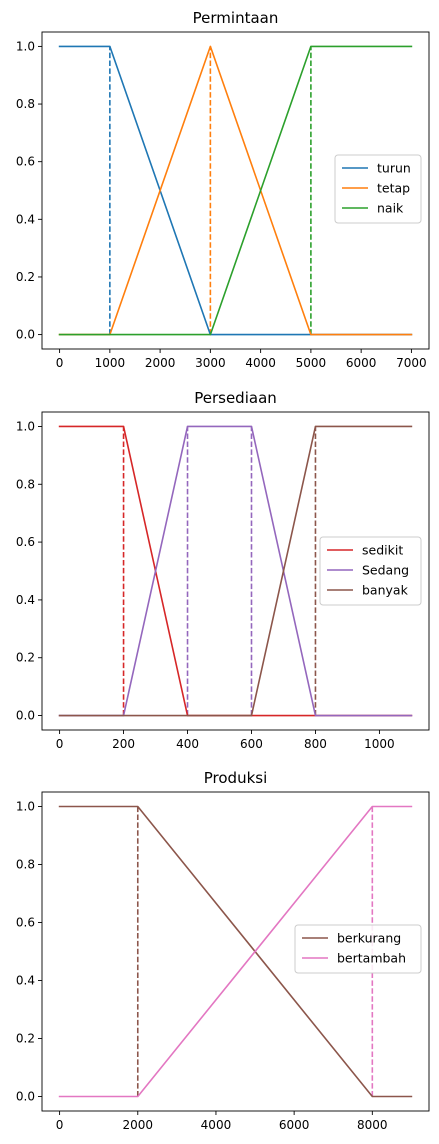 This screenshot has height=1144, width=439. What do you see at coordinates (123, 744) in the screenshot?
I see `x-tick-label: 200` at bounding box center [123, 744].